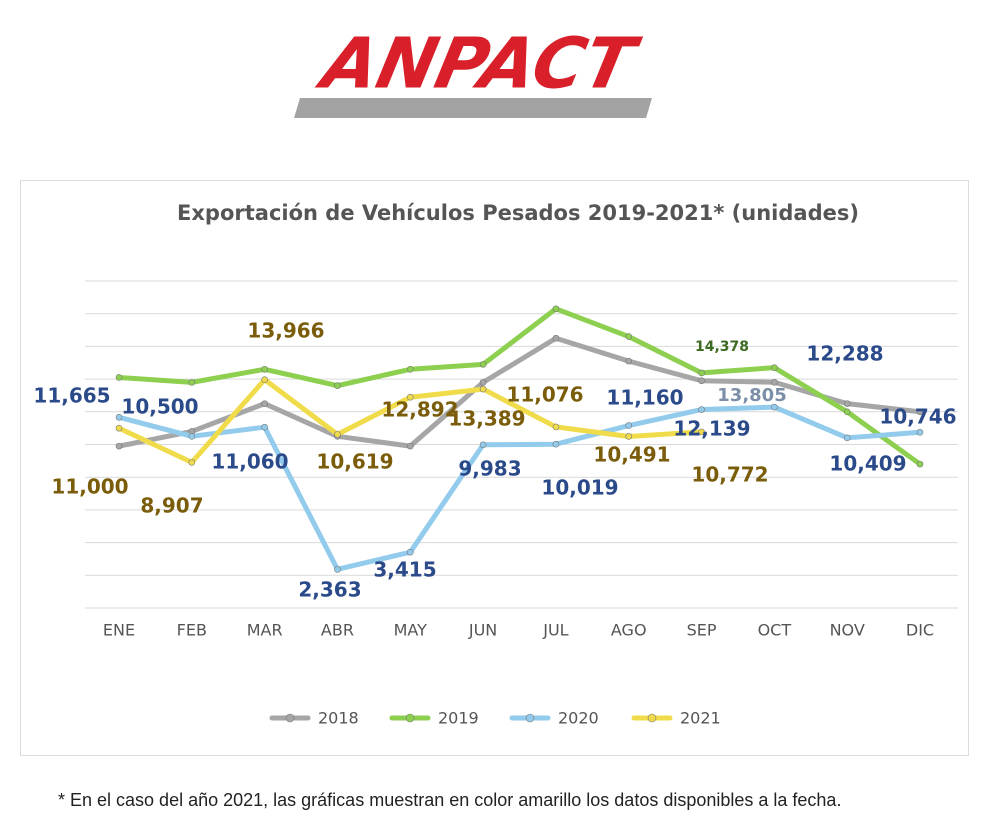  What do you see at coordinates (729, 475) in the screenshot?
I see `data-label: 10,772` at bounding box center [729, 475].